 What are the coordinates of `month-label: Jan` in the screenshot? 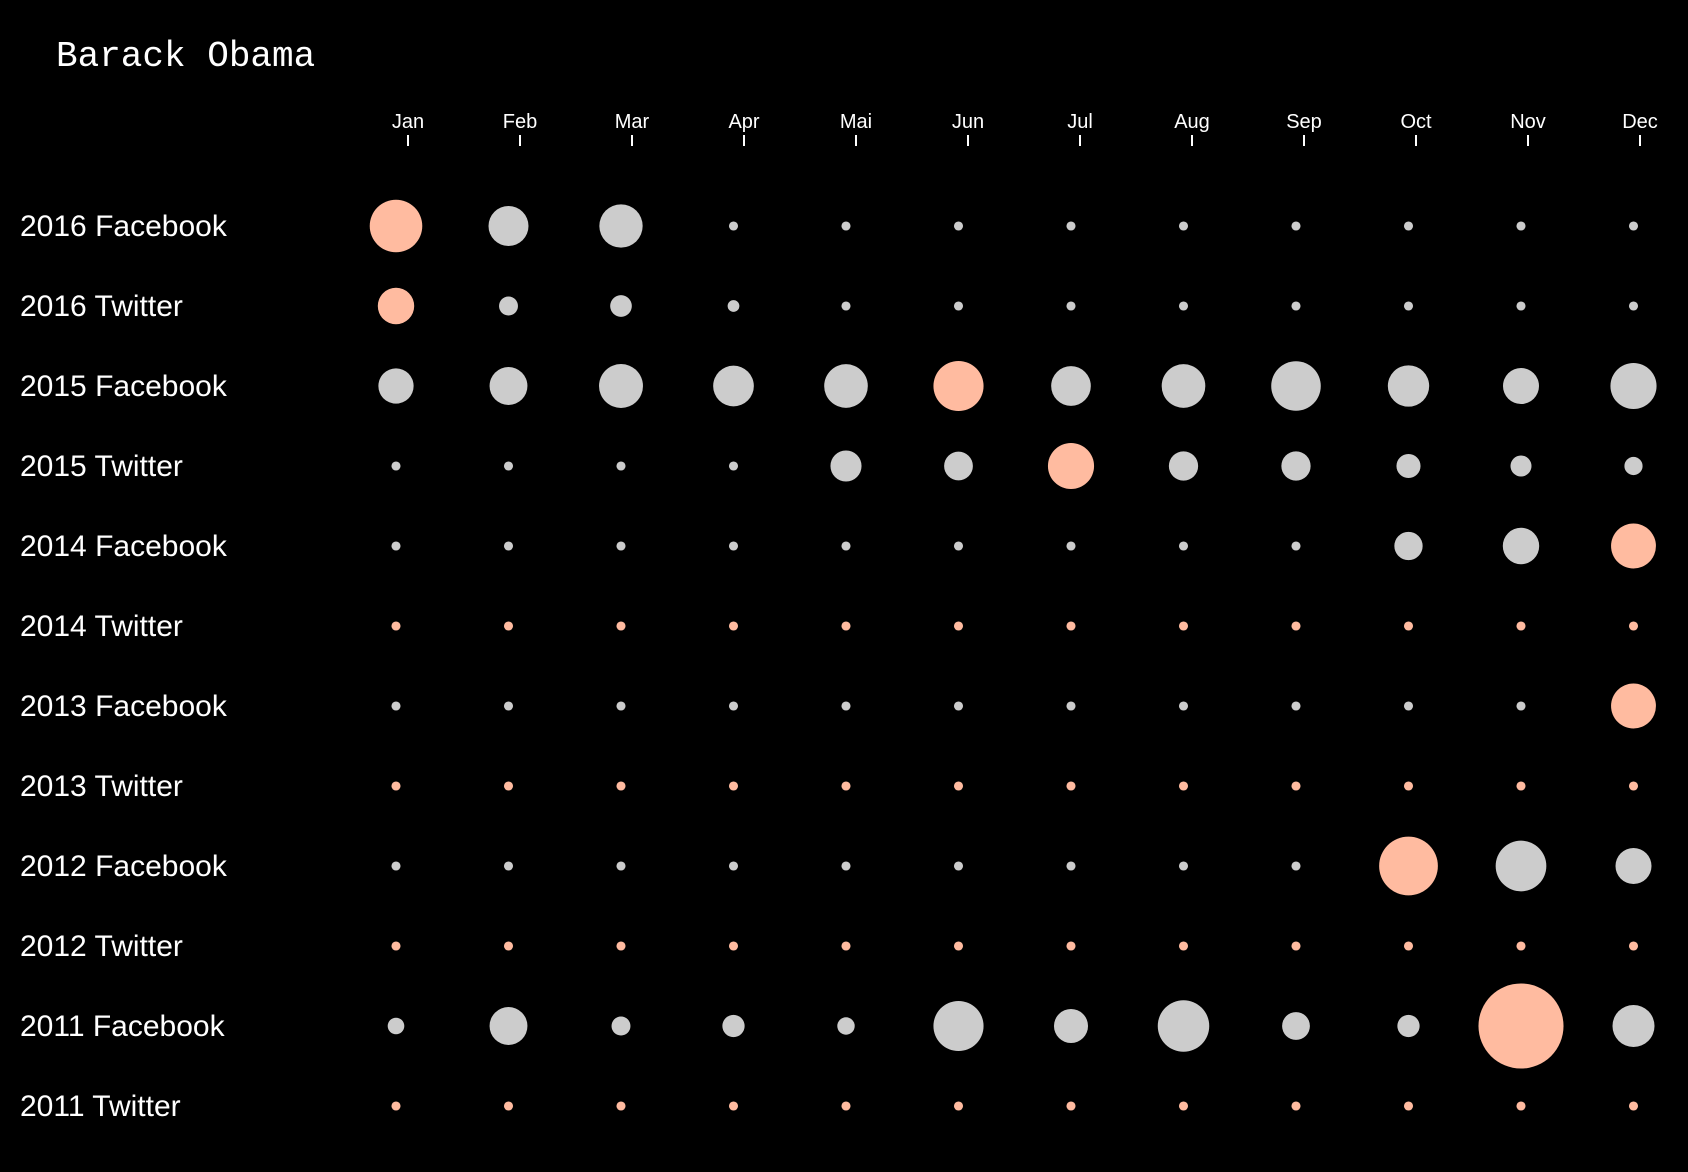 It's located at (408, 122).